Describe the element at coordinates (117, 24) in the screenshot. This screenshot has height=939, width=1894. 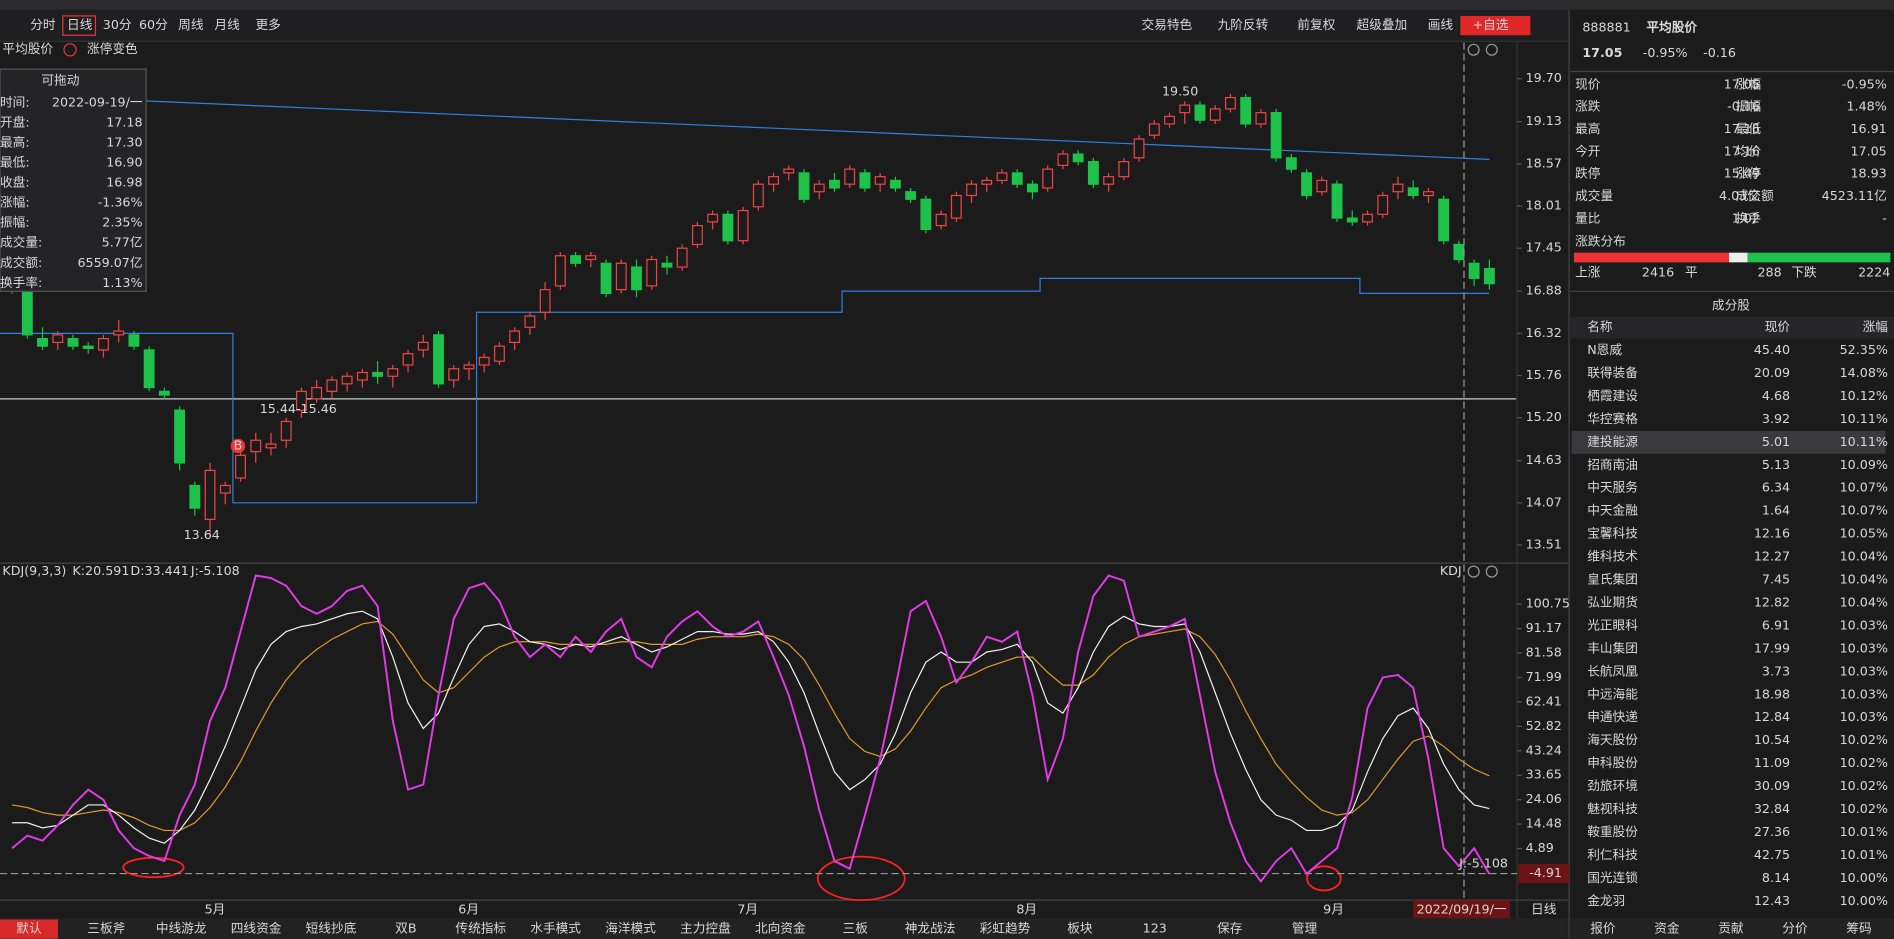
I see `toolbar-button: 30分` at that location.